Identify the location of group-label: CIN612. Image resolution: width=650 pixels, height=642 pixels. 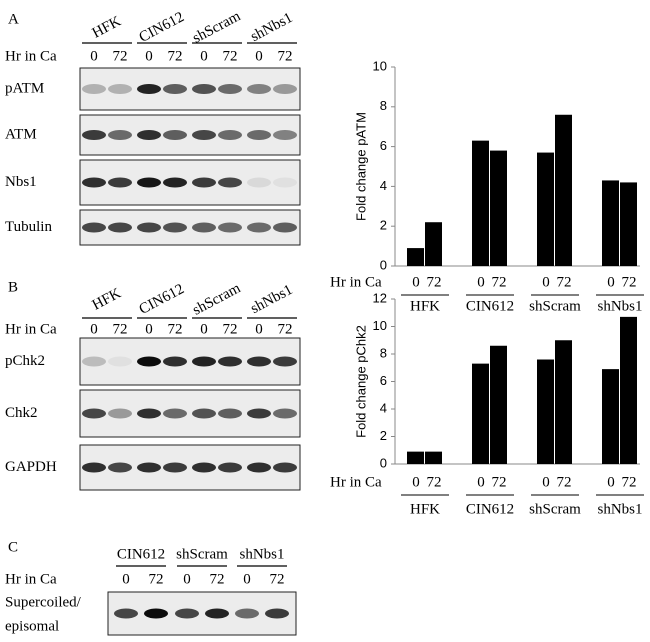
(141, 554).